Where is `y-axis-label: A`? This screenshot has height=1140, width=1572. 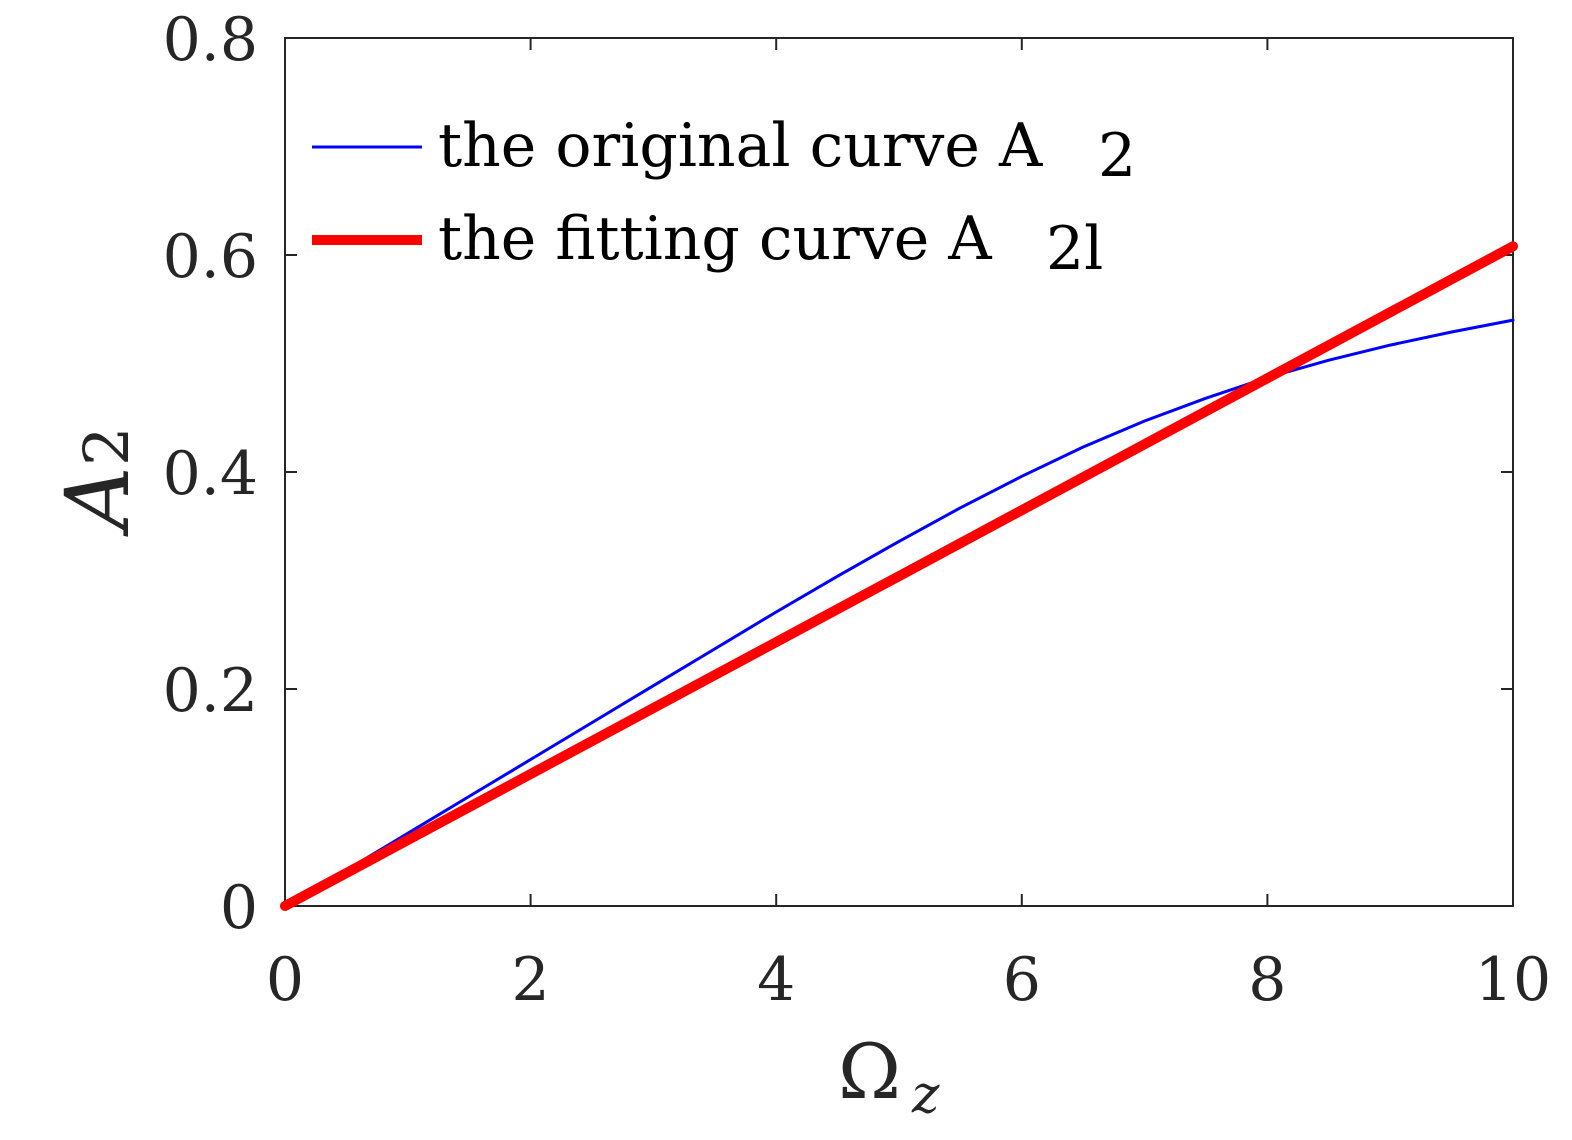
y-axis-label: A is located at coordinates (97, 501).